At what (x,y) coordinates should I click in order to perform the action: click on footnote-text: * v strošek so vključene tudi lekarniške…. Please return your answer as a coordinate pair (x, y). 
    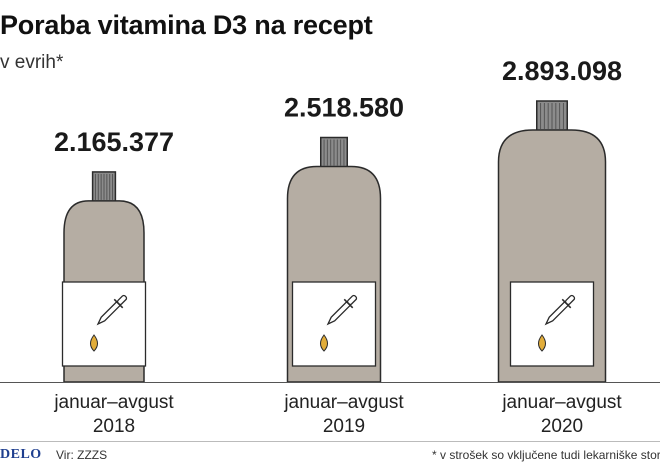
    Looking at the image, I should click on (546, 455).